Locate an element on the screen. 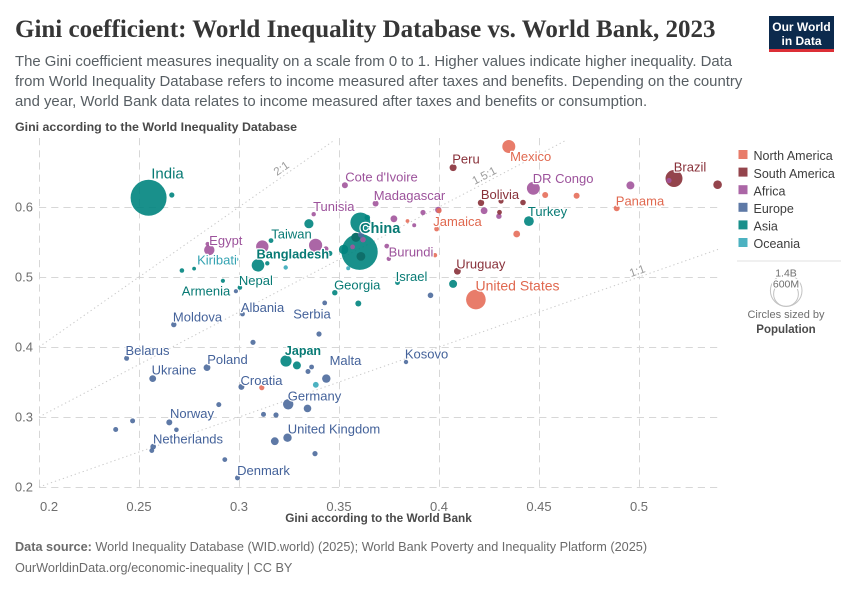 The width and height of the screenshot is (850, 600). svg-text: Moldova is located at coordinates (198, 317).